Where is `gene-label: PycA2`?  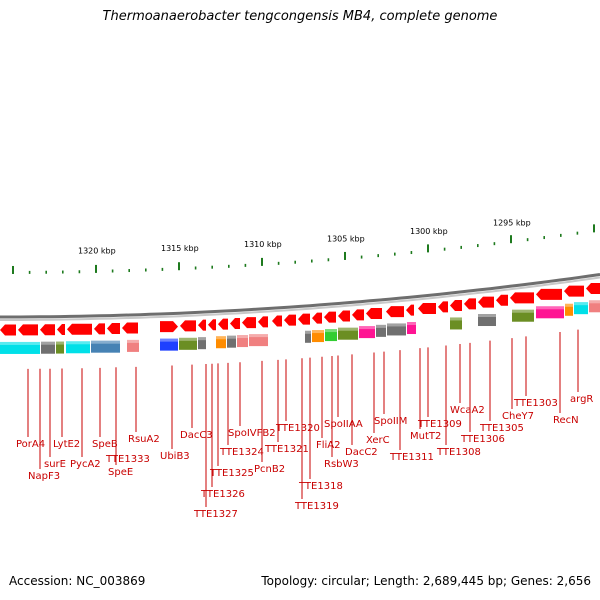
gene-label: PycA2 is located at coordinates (85, 464).